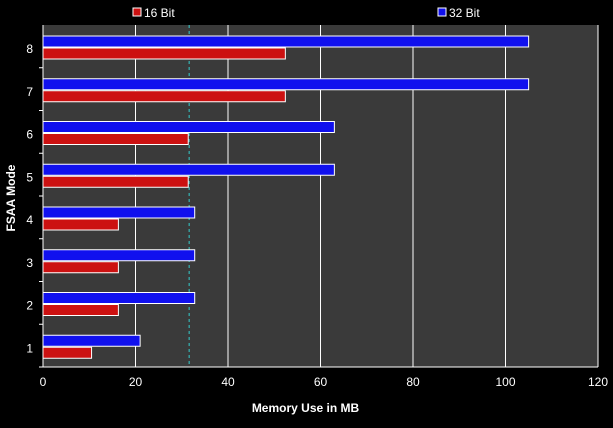 The width and height of the screenshot is (613, 428). What do you see at coordinates (29, 348) in the screenshot?
I see `y-tick-label: 1` at bounding box center [29, 348].